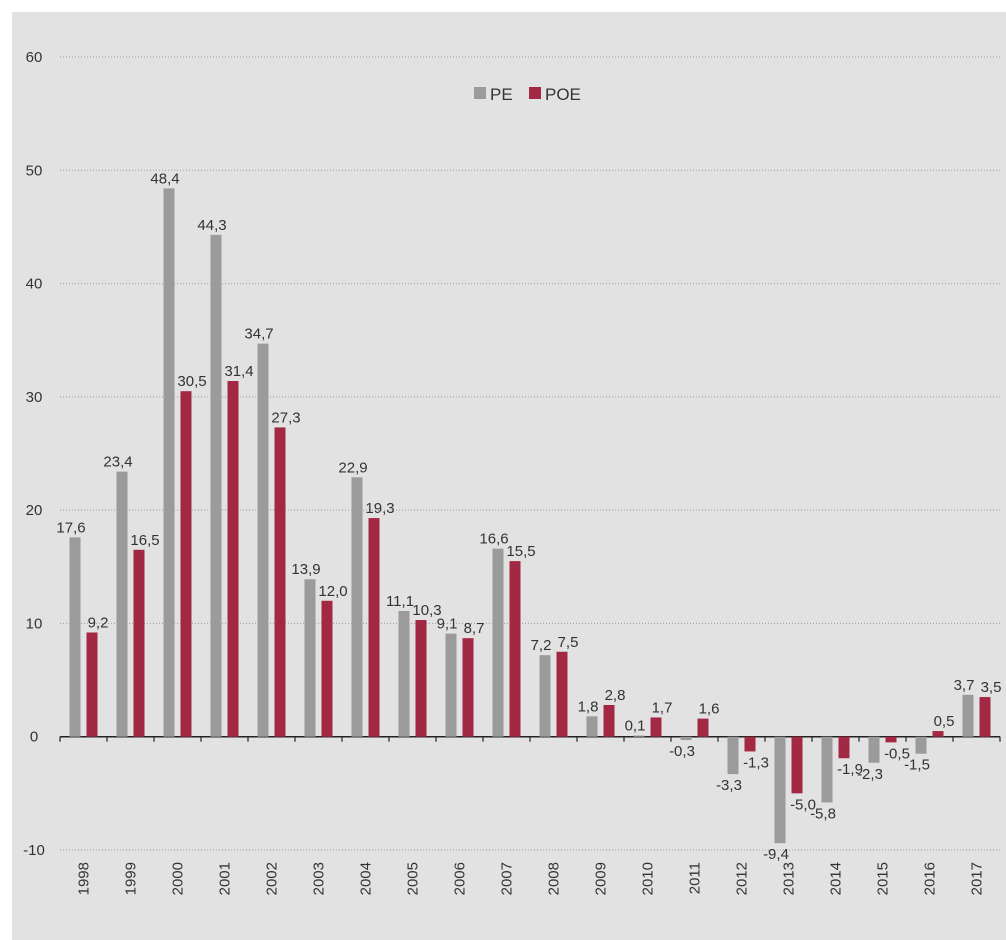 The height and width of the screenshot is (940, 1006). What do you see at coordinates (789, 878) in the screenshot?
I see `x-tick-label: 2013` at bounding box center [789, 878].